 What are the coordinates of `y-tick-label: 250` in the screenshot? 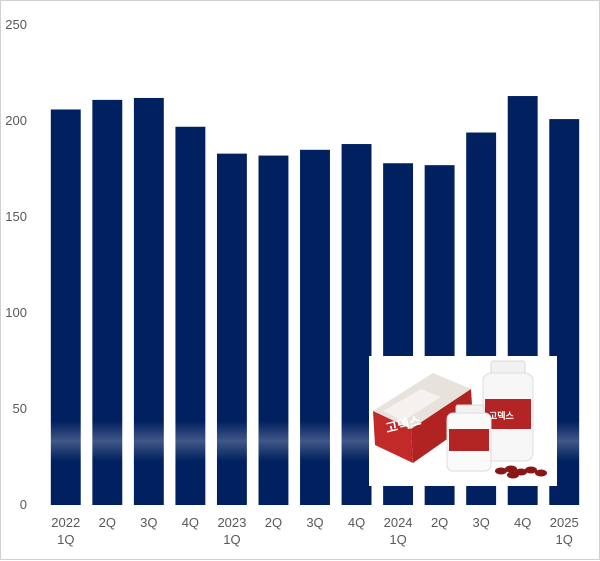 It's located at (16, 24).